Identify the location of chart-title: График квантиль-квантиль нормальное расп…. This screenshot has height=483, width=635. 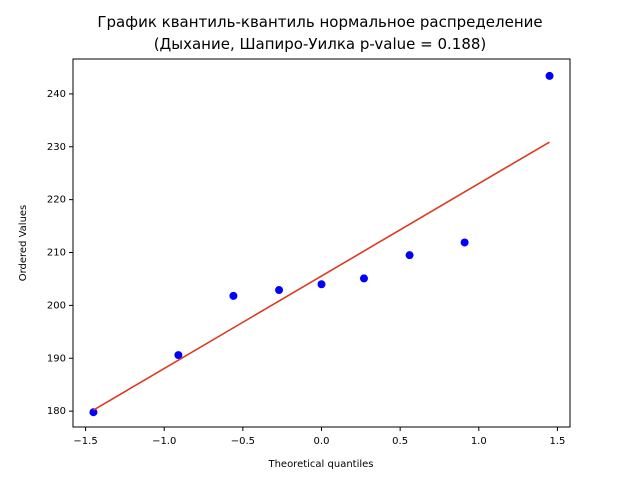
(319, 33).